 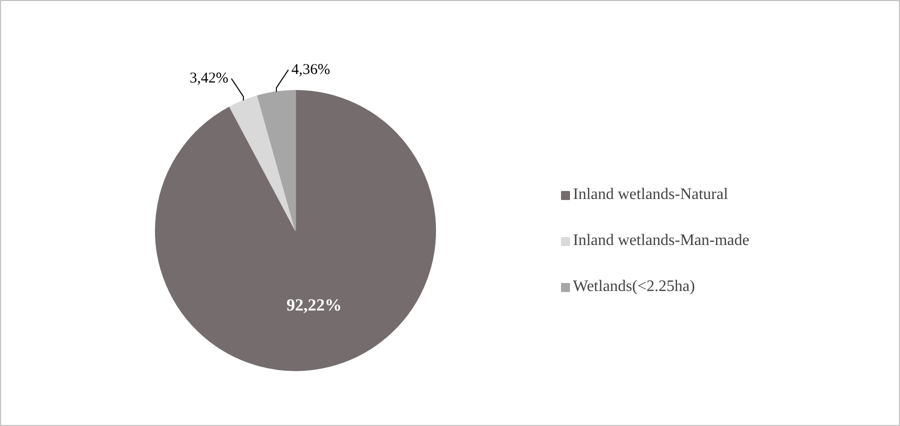 I want to click on data-label: 92,22%, so click(x=314, y=305).